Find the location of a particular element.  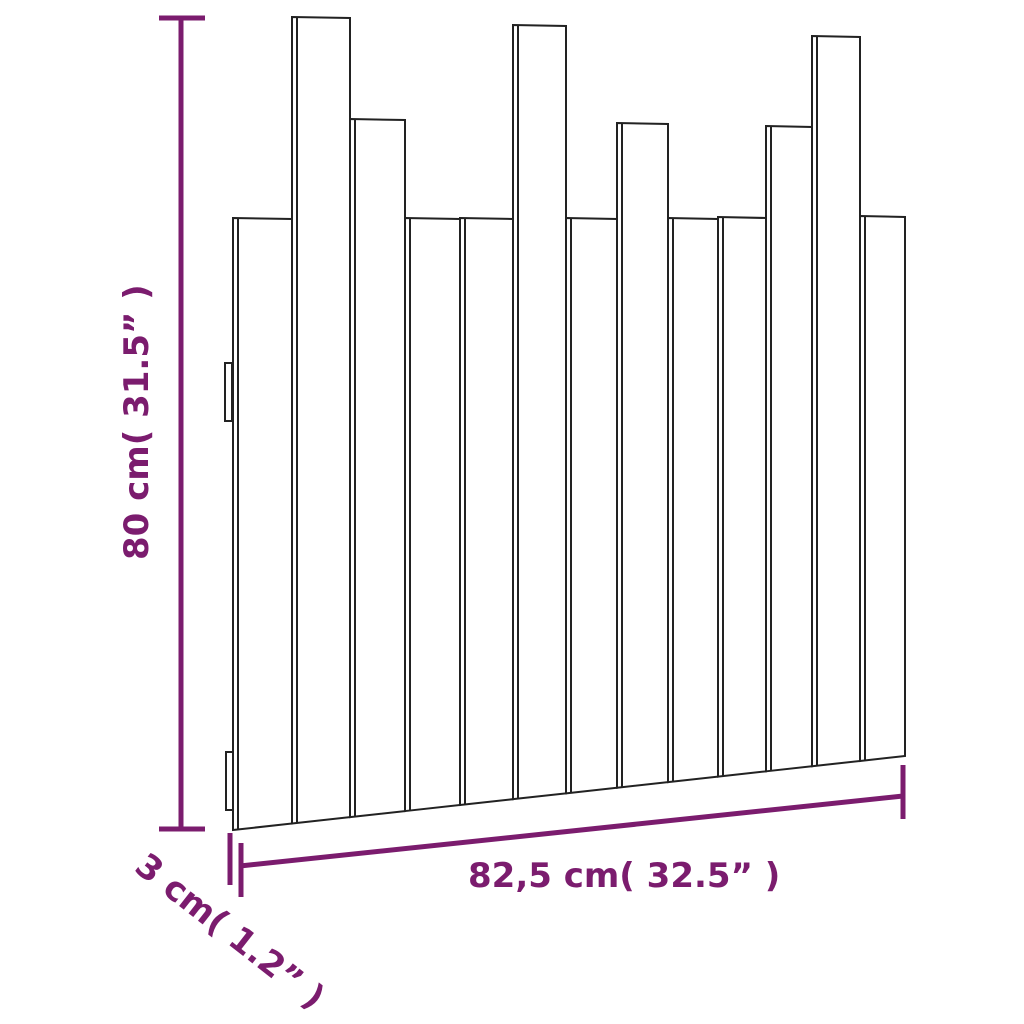

width-label: 82,5 cm( 32.5” ) is located at coordinates (624, 876).